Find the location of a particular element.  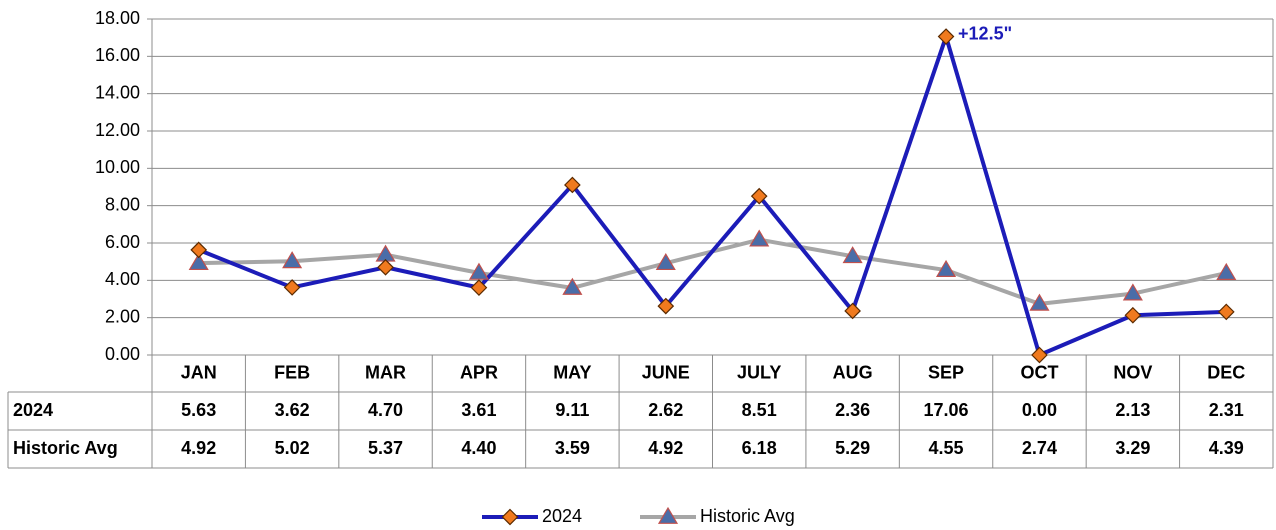

x-tick-label: JAN is located at coordinates (199, 372).